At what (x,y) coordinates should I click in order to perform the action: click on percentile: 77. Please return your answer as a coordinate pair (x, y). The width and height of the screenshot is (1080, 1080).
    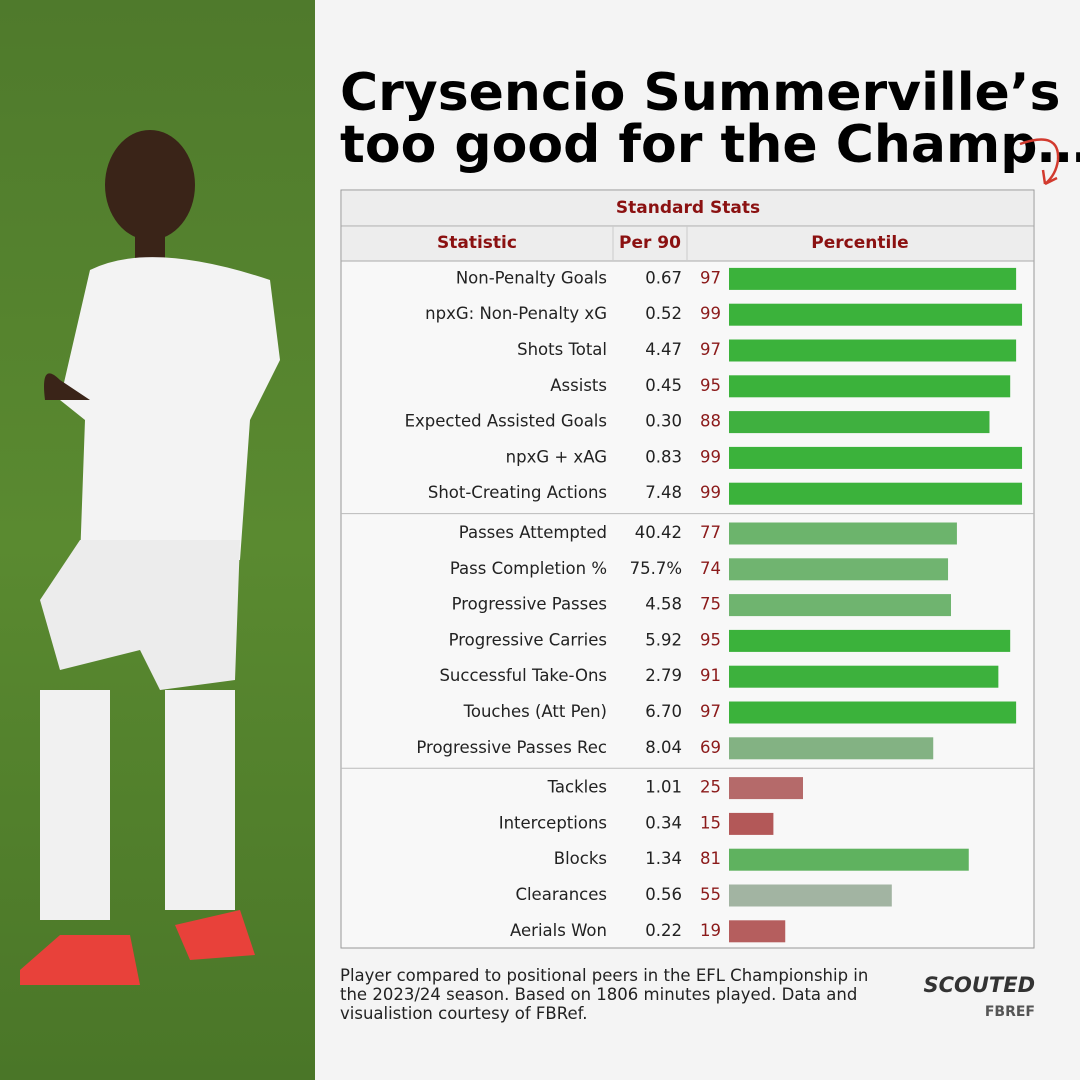
    Looking at the image, I should click on (710, 532).